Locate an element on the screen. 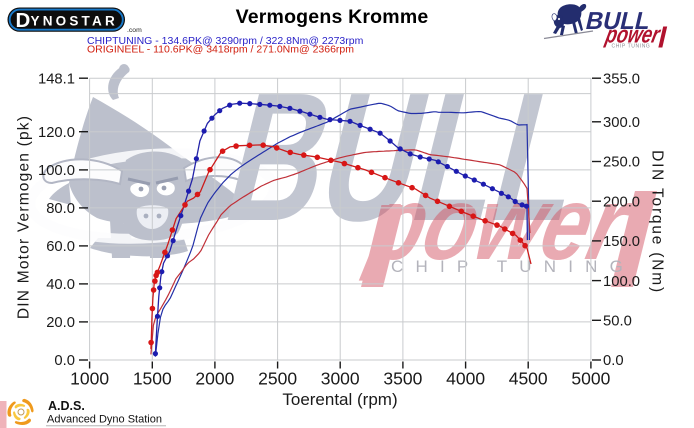 The height and width of the screenshot is (428, 694). svg-text: 4500 is located at coordinates (528, 379).